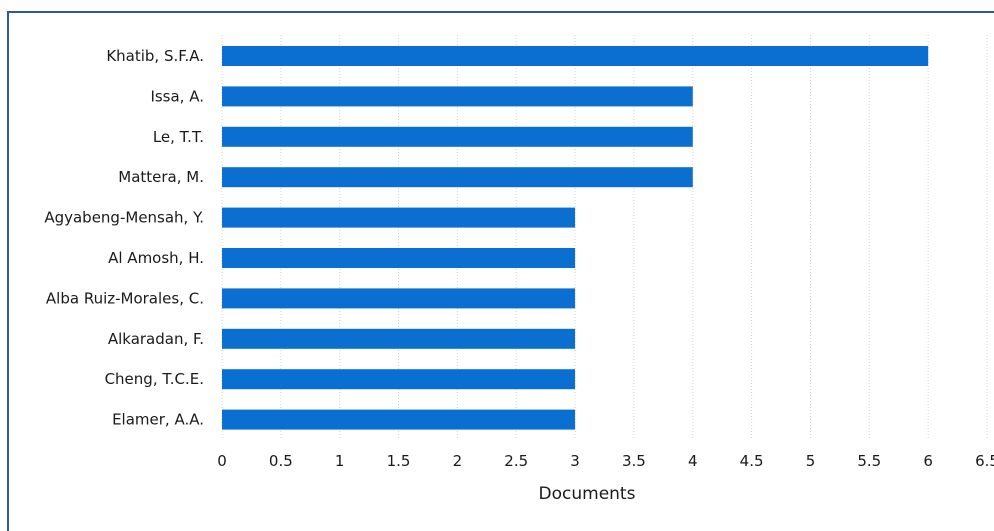 The image size is (994, 531). What do you see at coordinates (984, 461) in the screenshot?
I see `x-tick-label: 6.5` at bounding box center [984, 461].